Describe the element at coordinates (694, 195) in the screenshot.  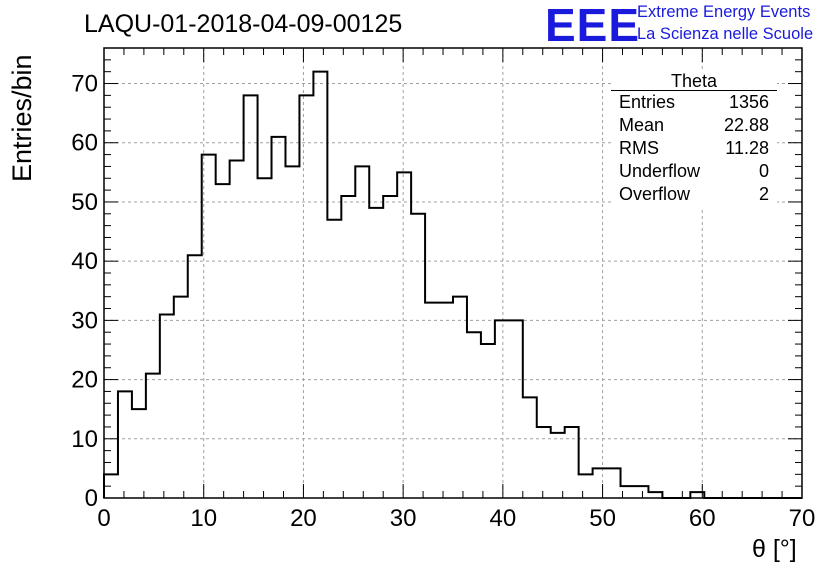
I see `stats-row-overflow: Overflow 2` at that location.